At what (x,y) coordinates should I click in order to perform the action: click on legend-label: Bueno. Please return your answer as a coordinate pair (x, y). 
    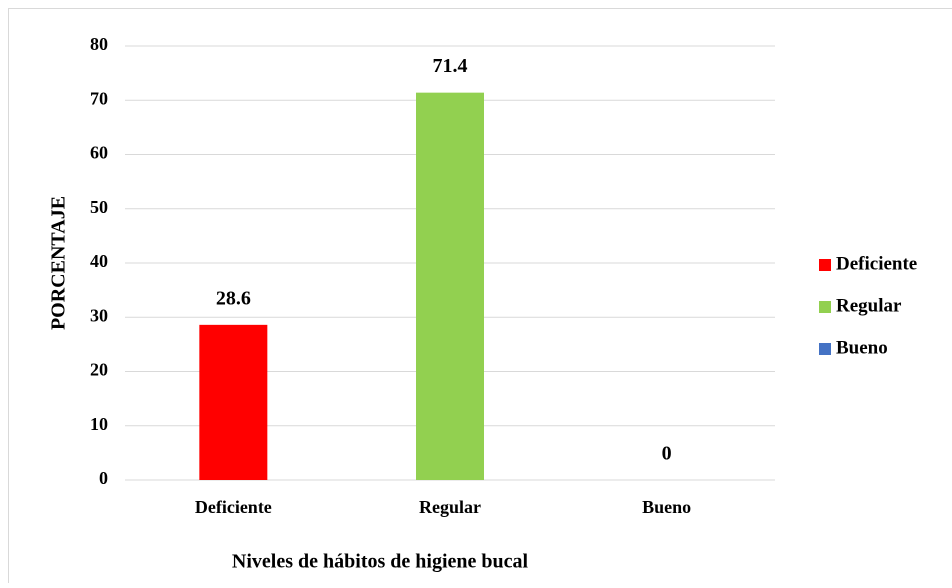
    Looking at the image, I should click on (862, 347).